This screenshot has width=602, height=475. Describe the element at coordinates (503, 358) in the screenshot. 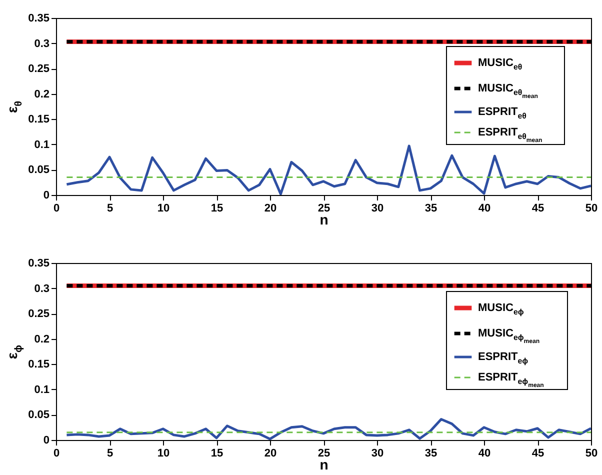

I see `legend-label: ESPRIT$_{eϕ}$` at that location.